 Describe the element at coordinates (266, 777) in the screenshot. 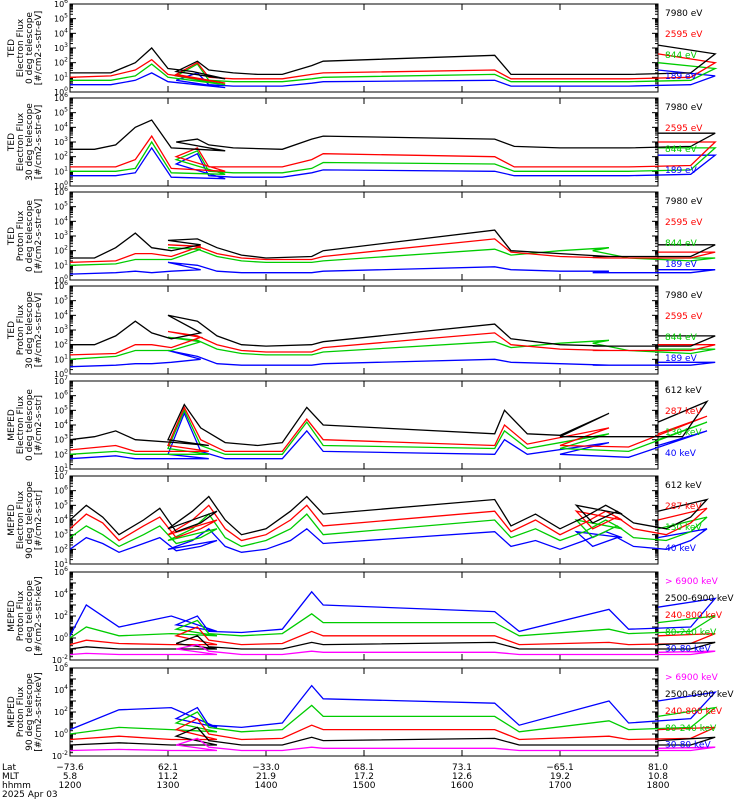

I see `x-tick-mlt: 21.9` at that location.